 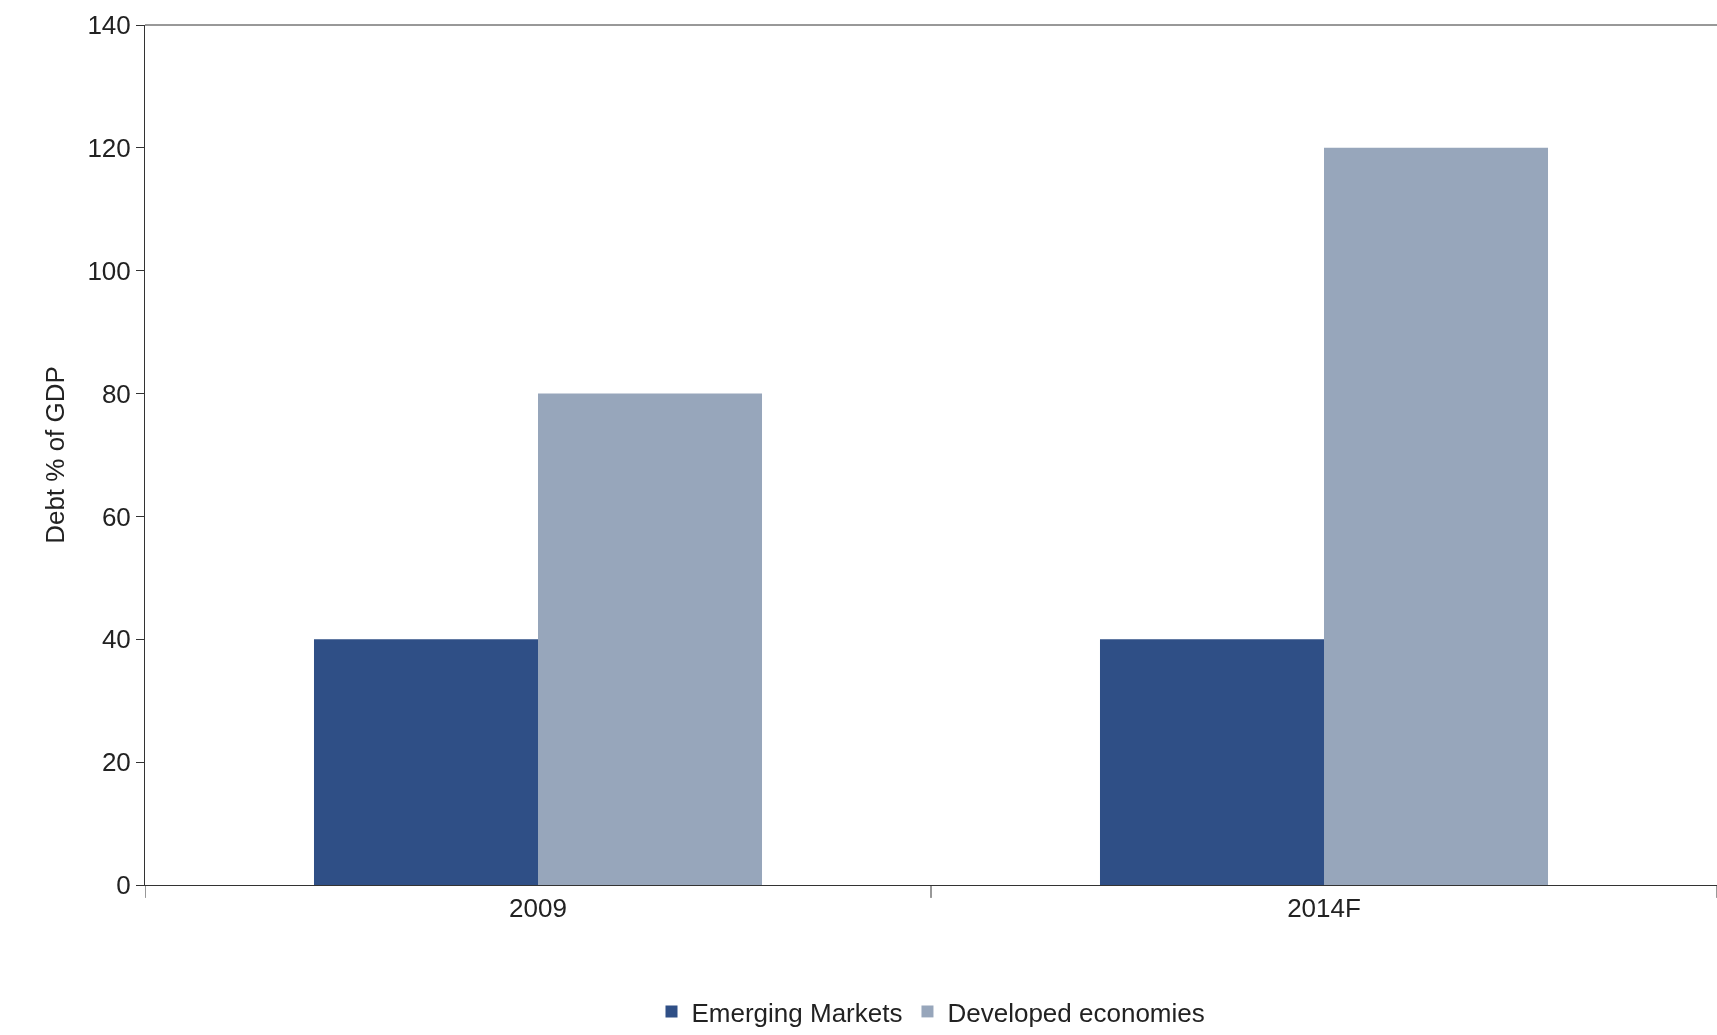 What do you see at coordinates (116, 639) in the screenshot?
I see `y-tick-label: 40` at bounding box center [116, 639].